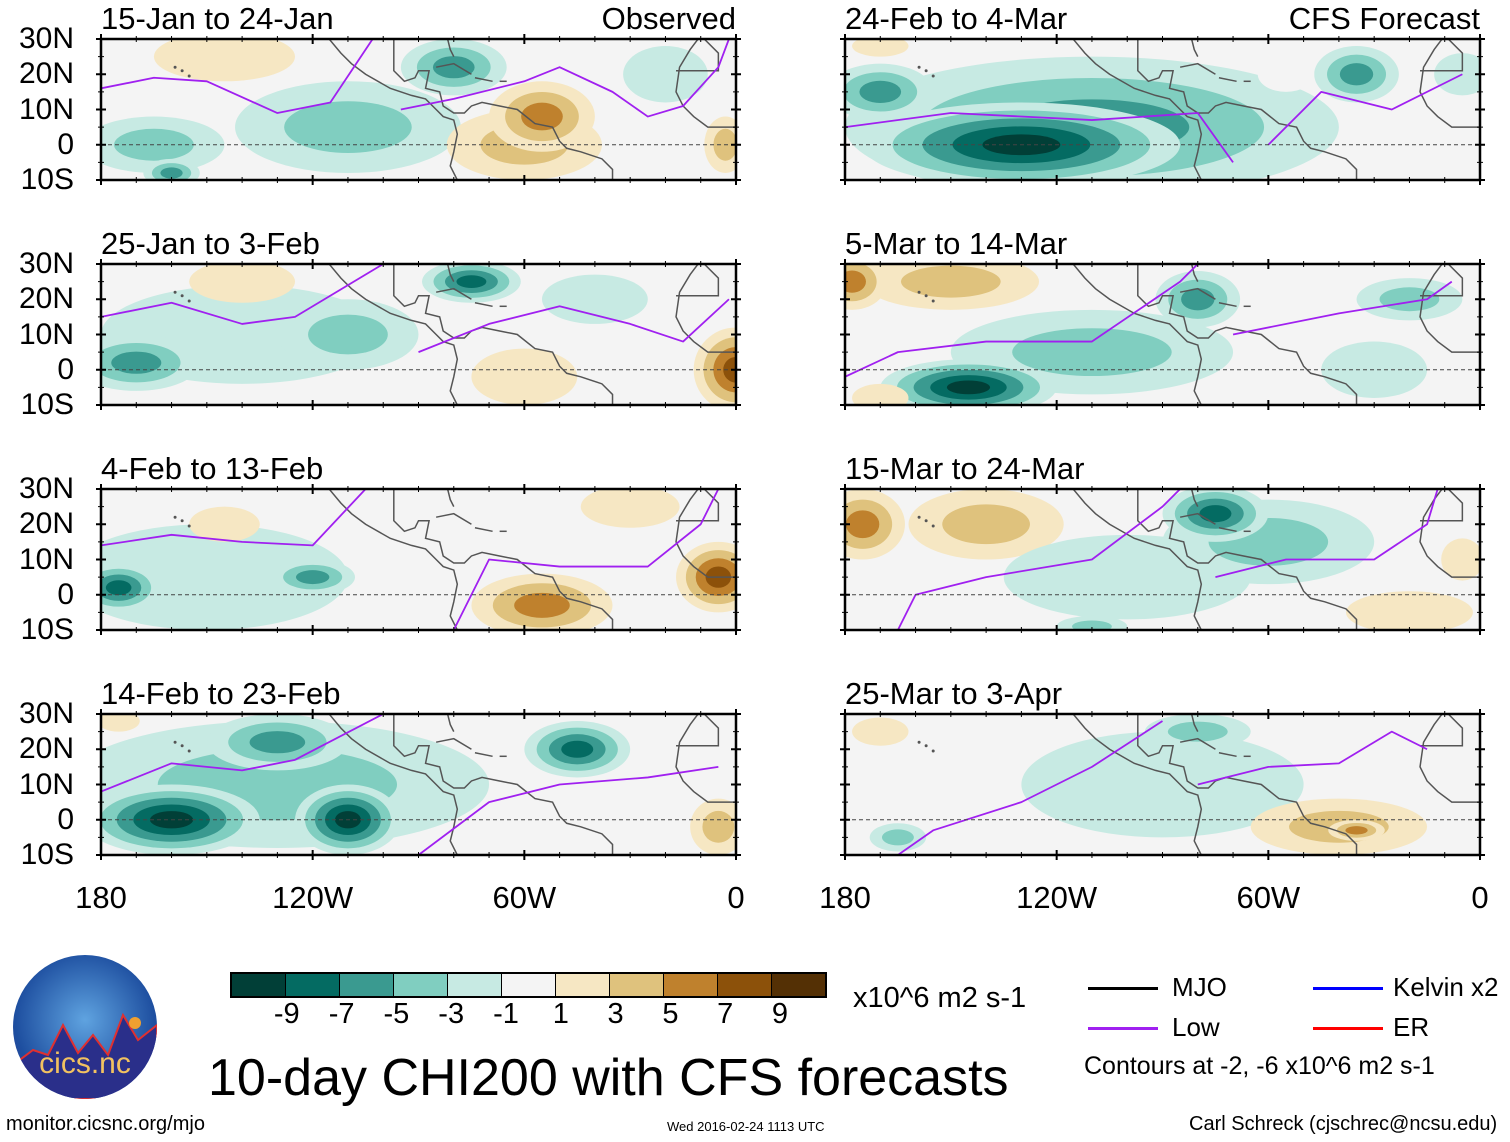 The width and height of the screenshot is (1510, 1142). What do you see at coordinates (85, 1027) in the screenshot?
I see `cics-logo: cics.nc` at bounding box center [85, 1027].